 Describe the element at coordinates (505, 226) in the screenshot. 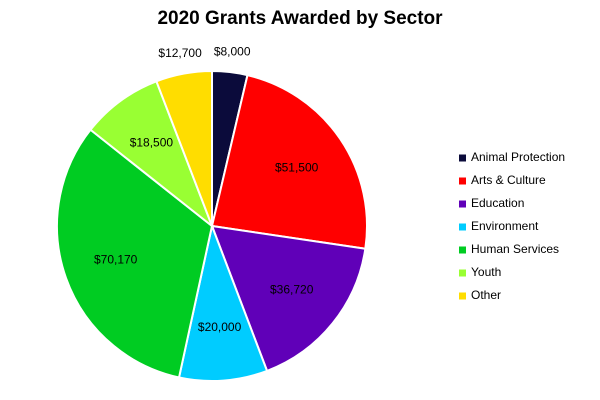

I see `legend-label: Environment` at that location.